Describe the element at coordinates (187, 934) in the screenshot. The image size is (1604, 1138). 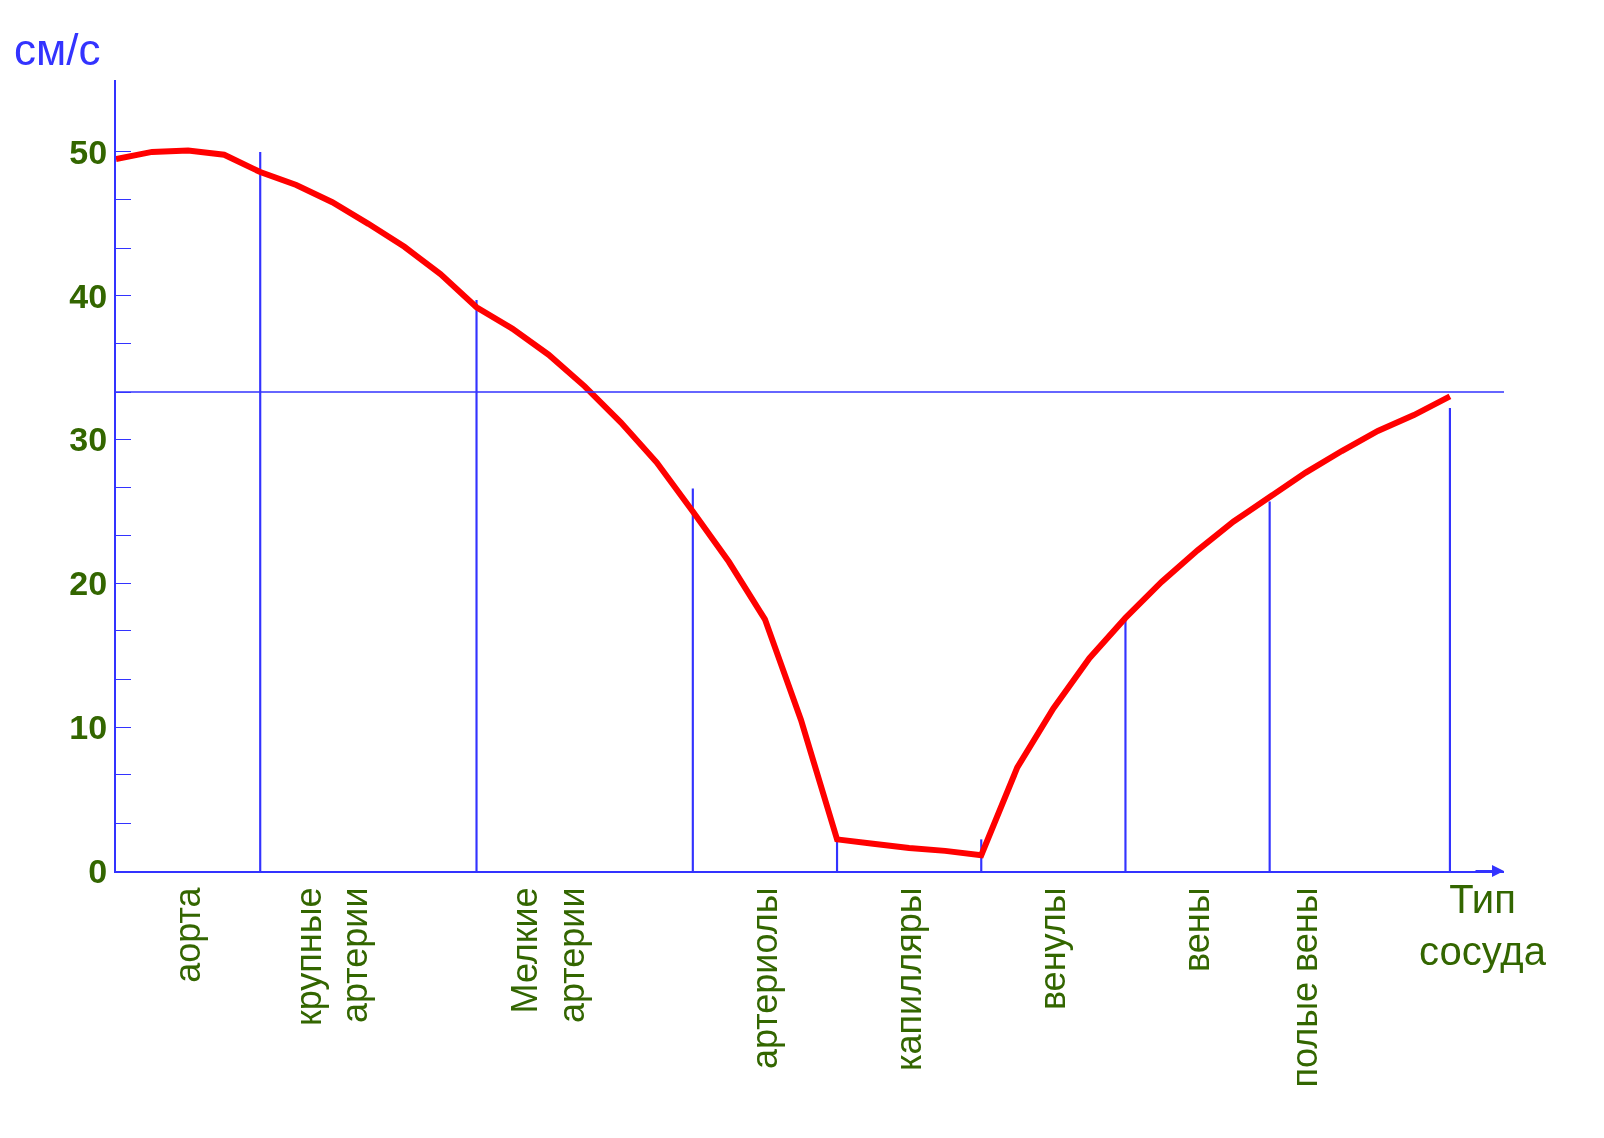
I see `x-tick-label: аорта` at that location.